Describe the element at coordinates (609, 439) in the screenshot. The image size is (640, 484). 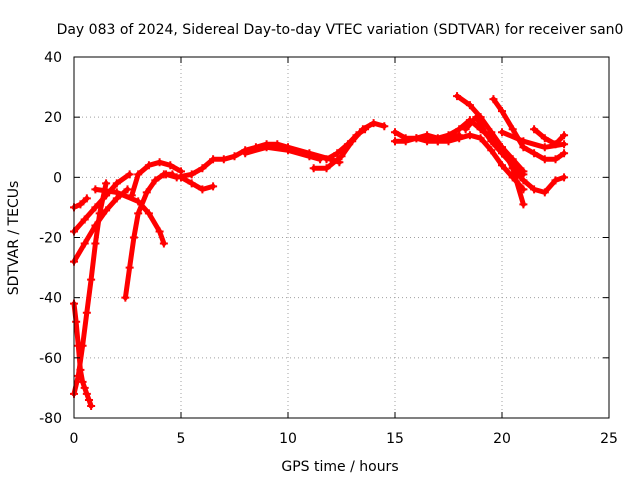
I see `x-tick-label: 25` at that location.